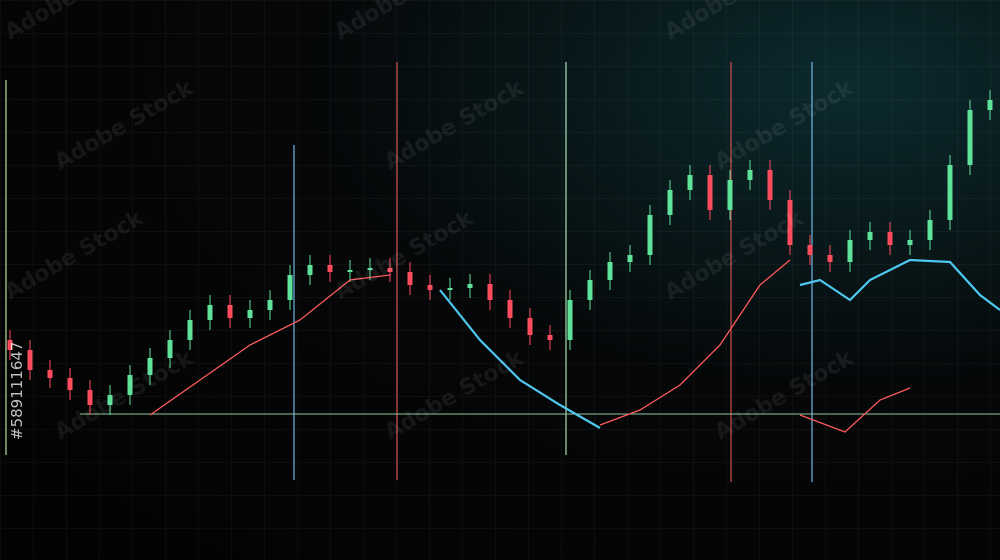  What do you see at coordinates (17, 391) in the screenshot?
I see `stock-id: #589111647` at bounding box center [17, 391].